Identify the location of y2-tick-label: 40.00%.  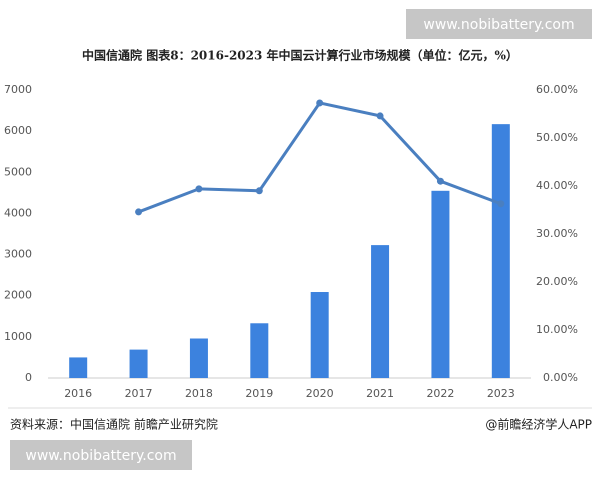
(557, 185).